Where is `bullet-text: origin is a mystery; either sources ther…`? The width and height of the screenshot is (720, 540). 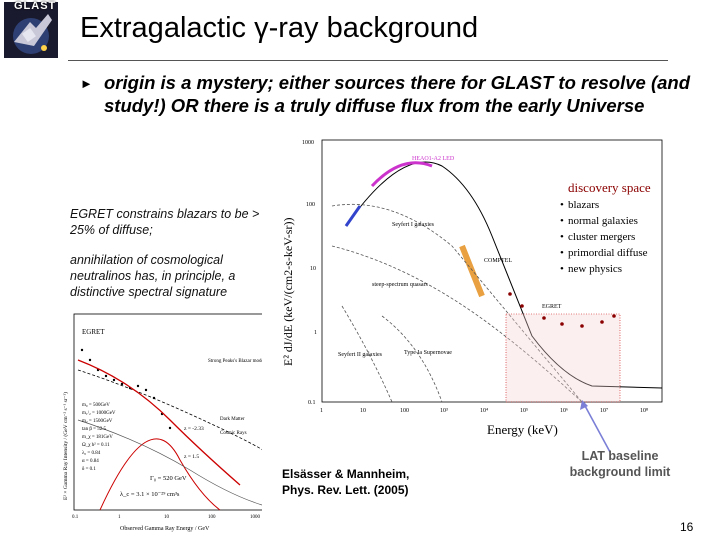 bullet-text: origin is a mystery; either sources ther… is located at coordinates (397, 94).